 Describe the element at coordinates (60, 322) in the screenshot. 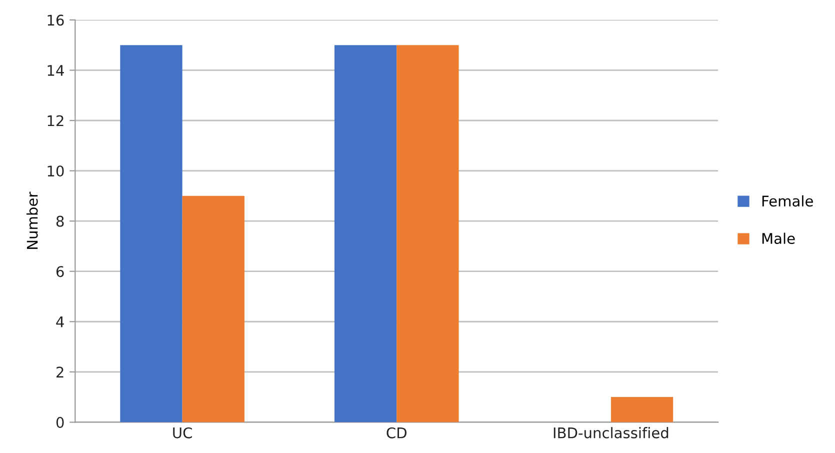

I see `y-tick-label: 4` at that location.